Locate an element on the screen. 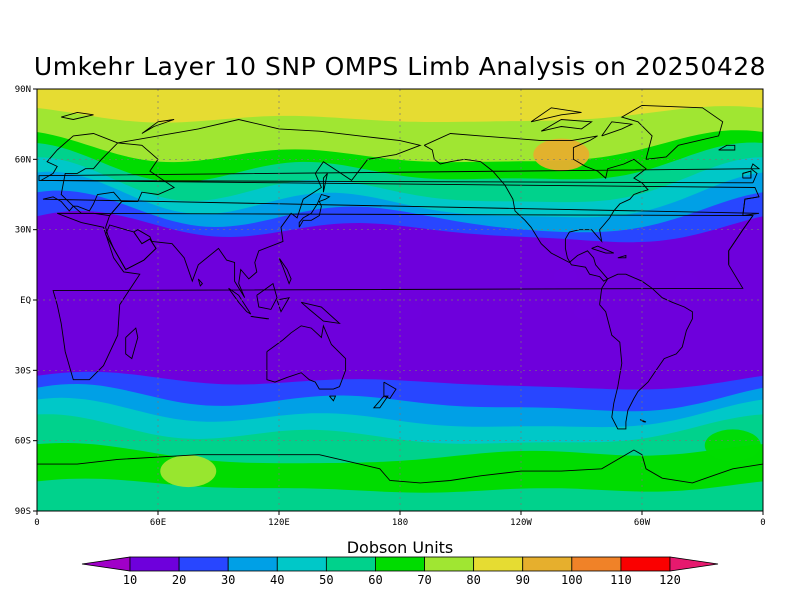 This screenshot has height=600, width=800. colorbar-arrow-high is located at coordinates (694, 564).